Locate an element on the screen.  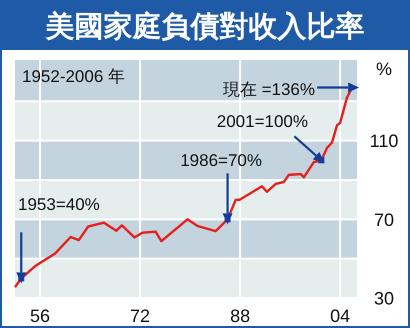
x-tick-label: 04 is located at coordinates (340, 316).